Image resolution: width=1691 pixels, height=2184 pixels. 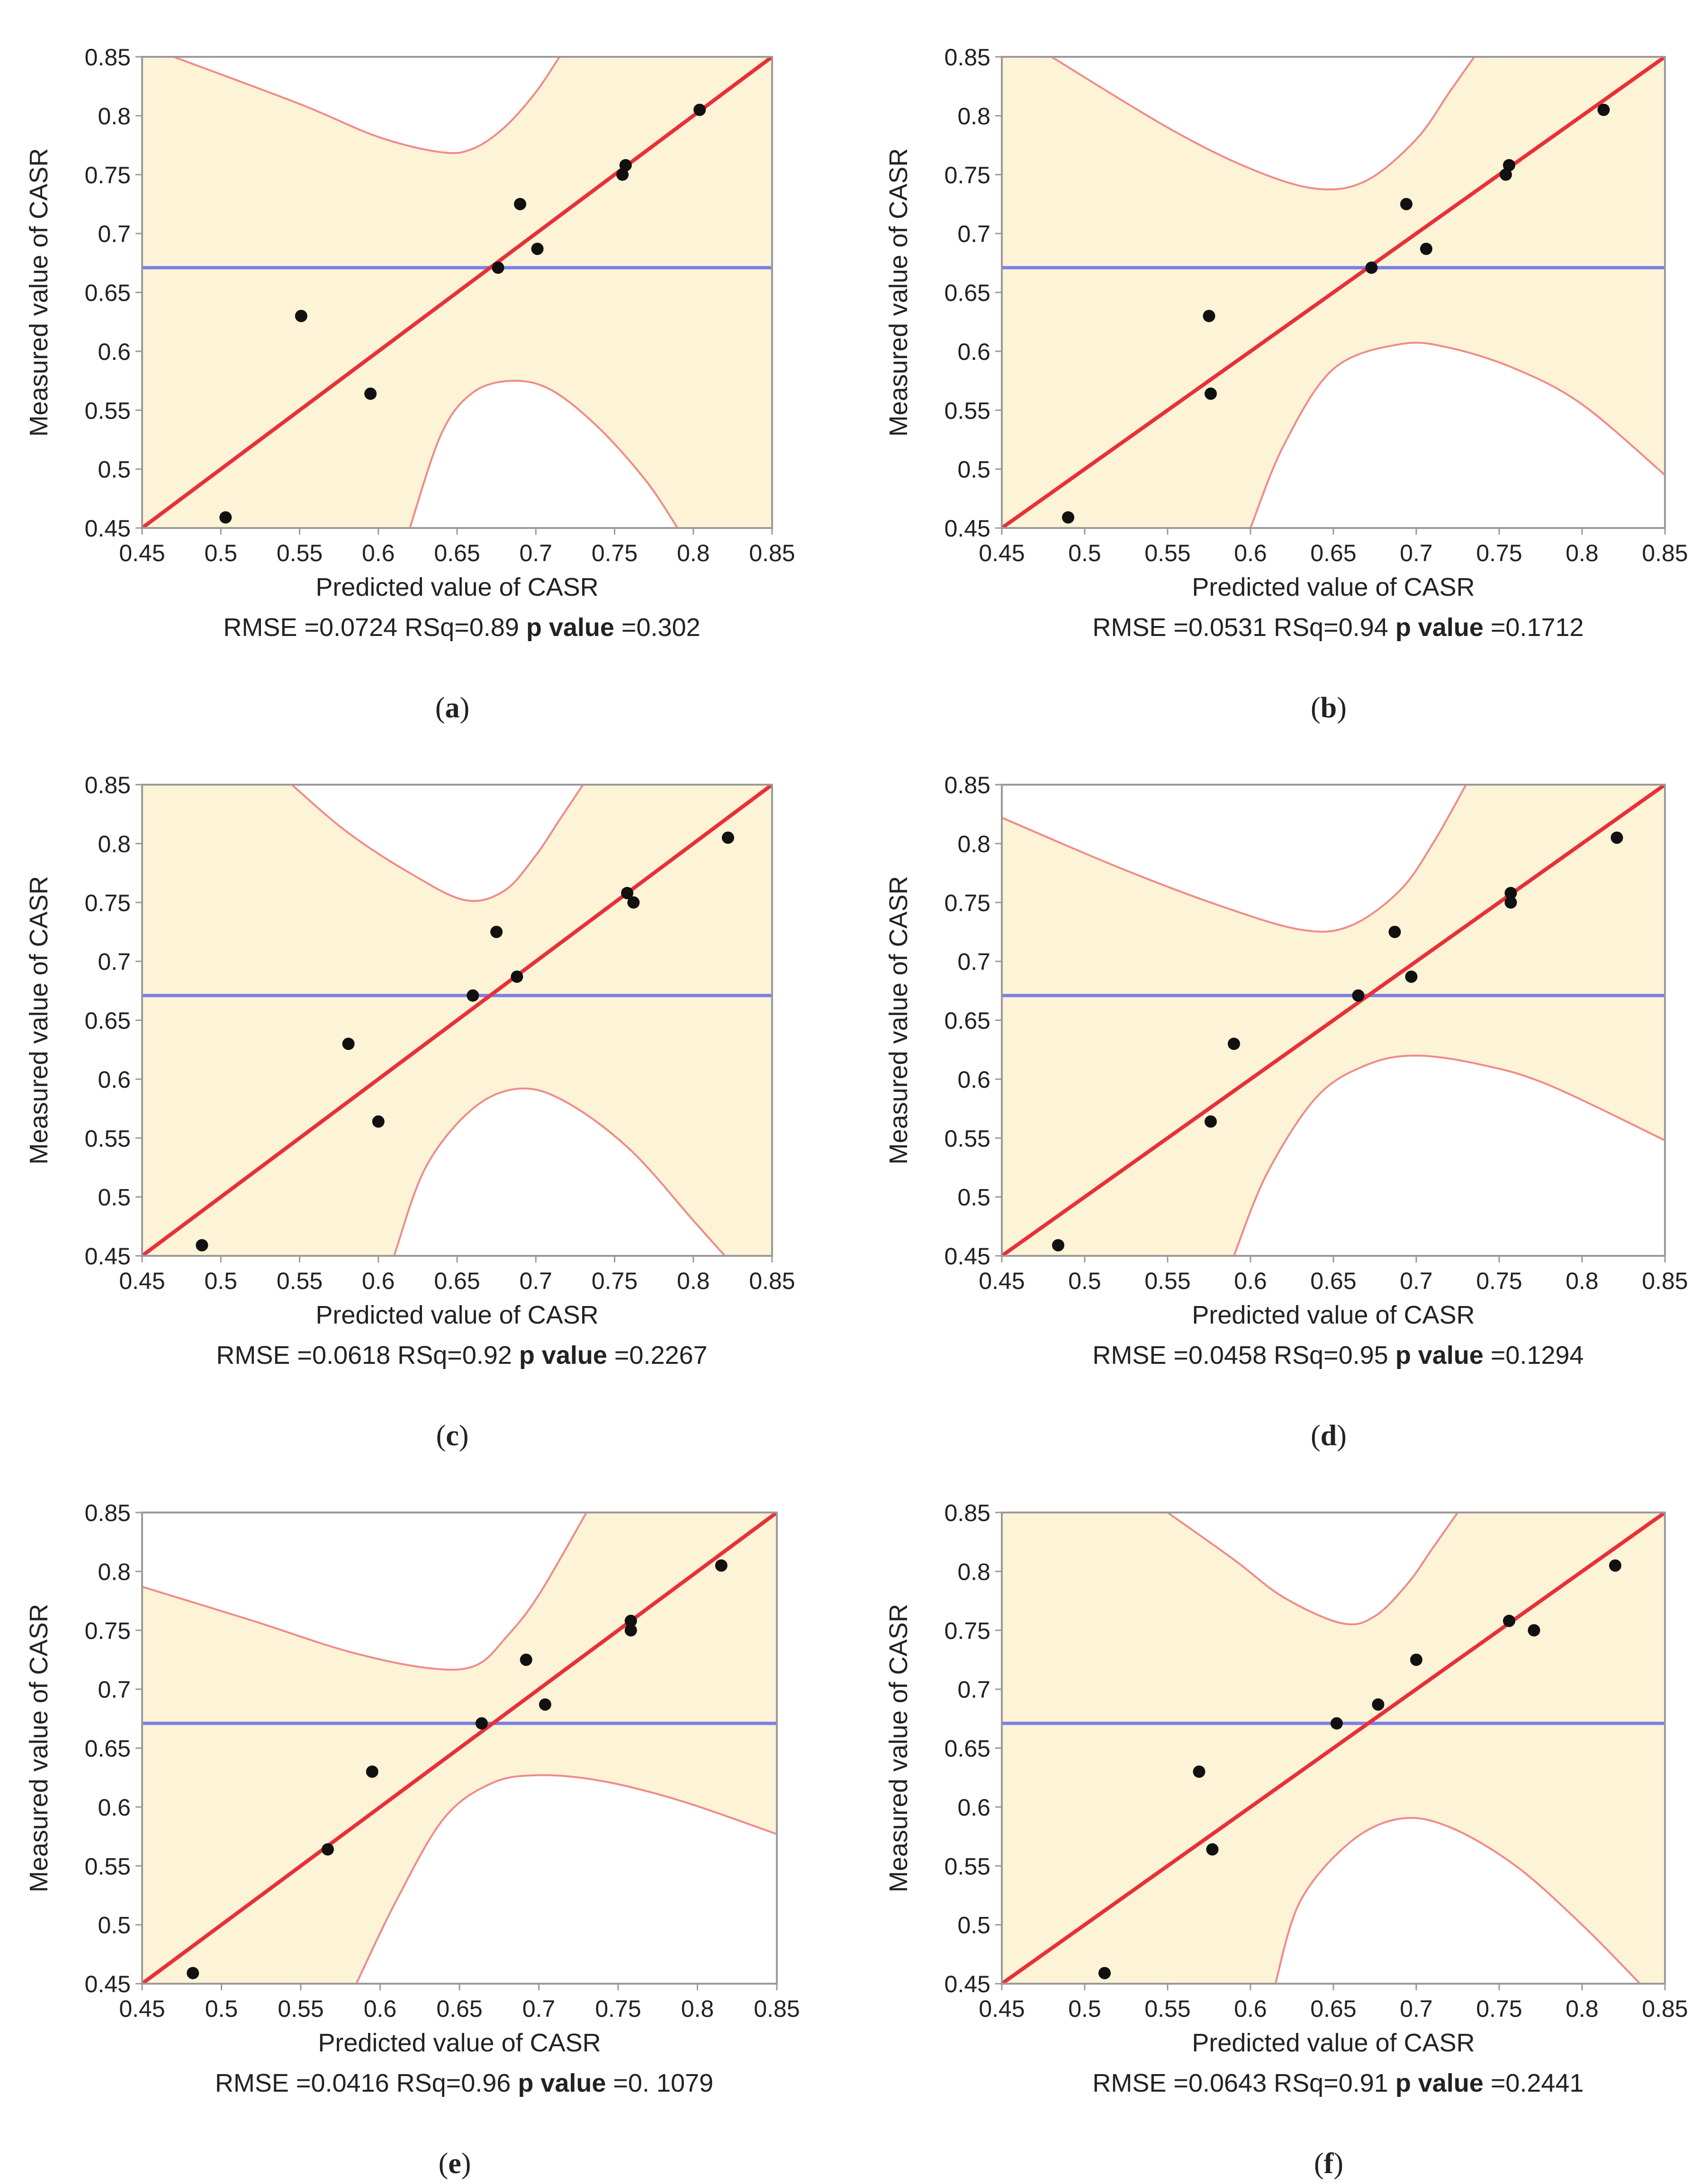 I want to click on panel-label: c, so click(x=452, y=1436).